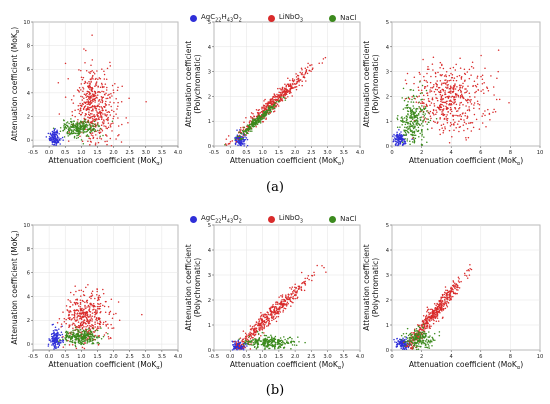 This screenshot has height=404, width=550. Describe the element at coordinates (327, 357) in the screenshot. I see `x-tick-label: 3.0` at that location.